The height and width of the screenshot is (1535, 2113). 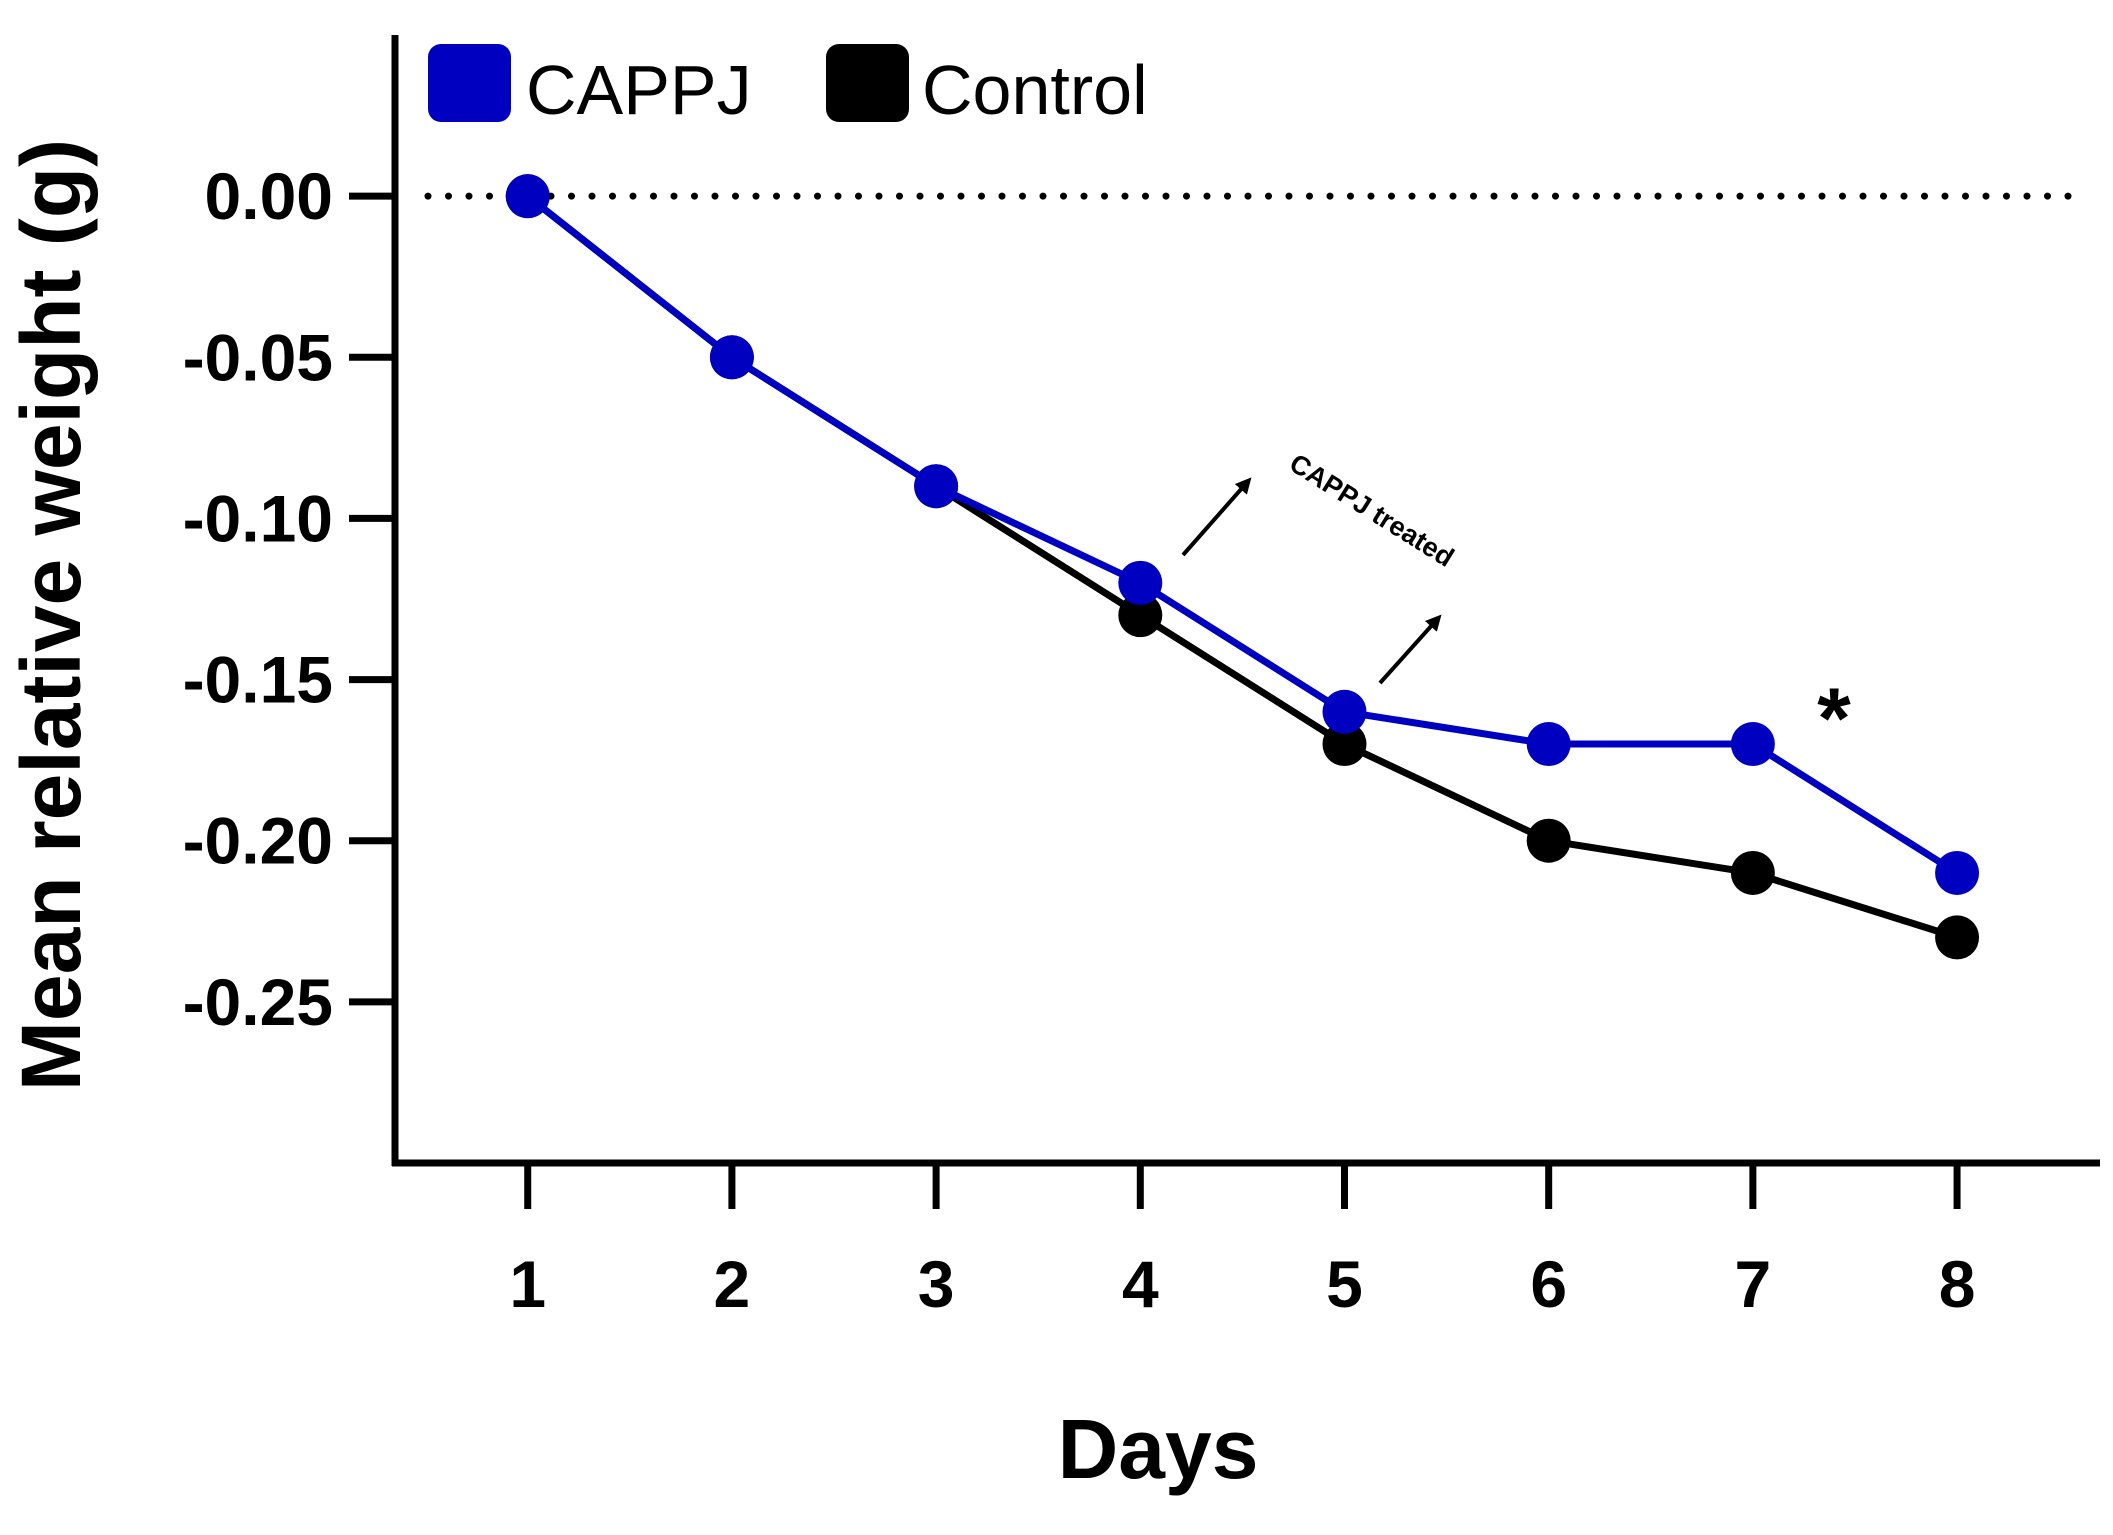 What do you see at coordinates (1035, 90) in the screenshot?
I see `legend-label-control: Control` at bounding box center [1035, 90].